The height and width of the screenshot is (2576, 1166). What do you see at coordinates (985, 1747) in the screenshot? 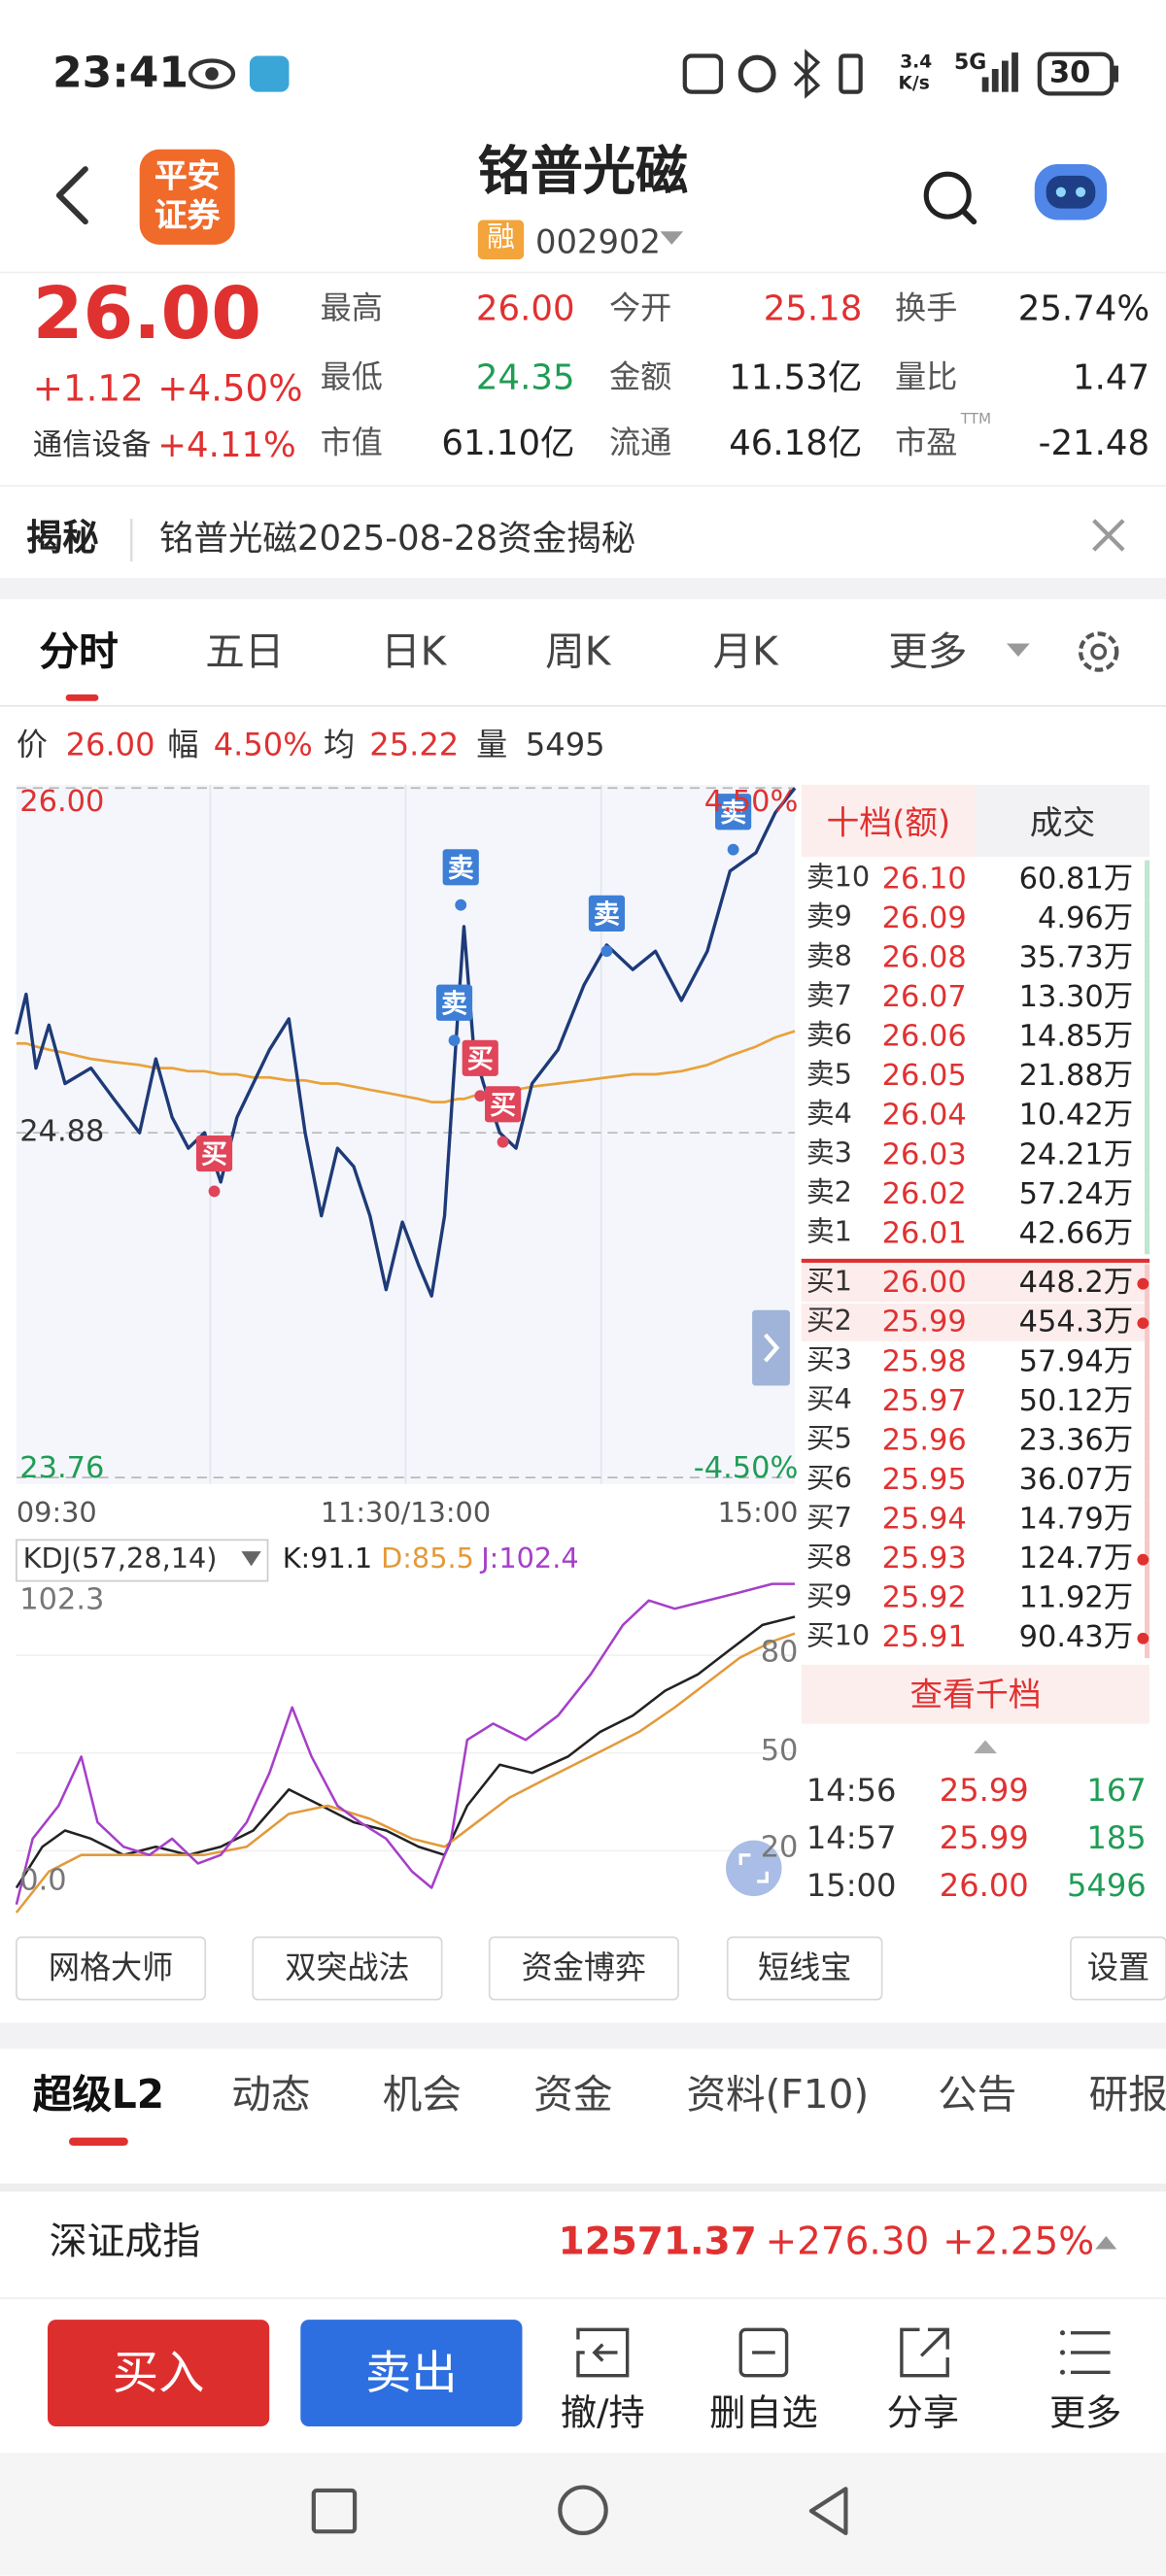
I see `collapse-caret` at bounding box center [985, 1747].